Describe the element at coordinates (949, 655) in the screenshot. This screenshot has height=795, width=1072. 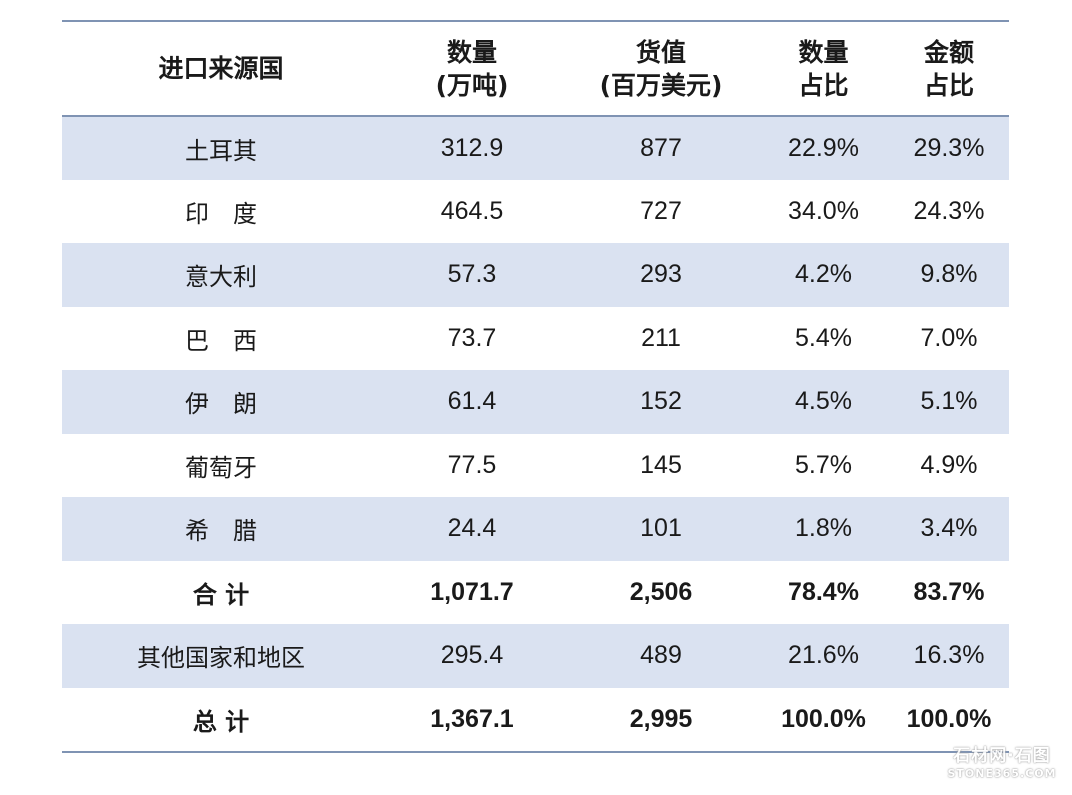
I see `cell-value-share: 16.3%` at that location.